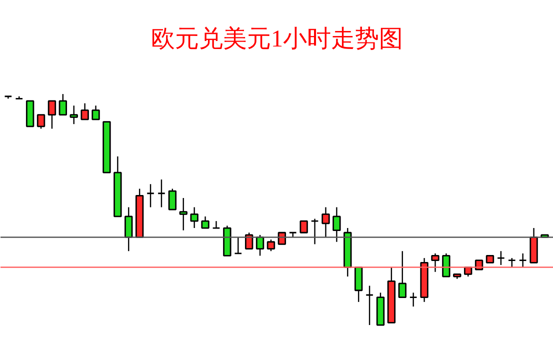 This screenshot has height=343, width=553. Describe the element at coordinates (277, 39) in the screenshot. I see `chart-title: 欧元兑美元1小时走势图` at that location.